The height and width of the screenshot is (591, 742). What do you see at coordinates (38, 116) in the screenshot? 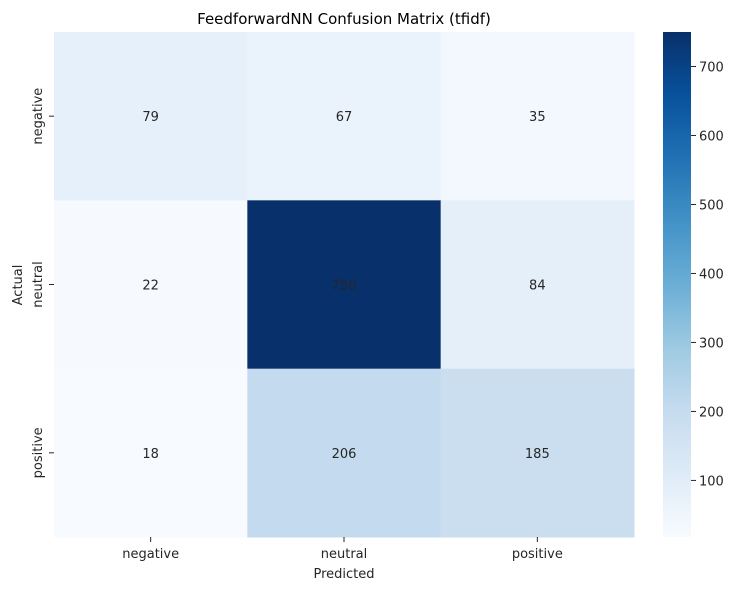
I see `y-tick-label-negative: negative` at bounding box center [38, 116].